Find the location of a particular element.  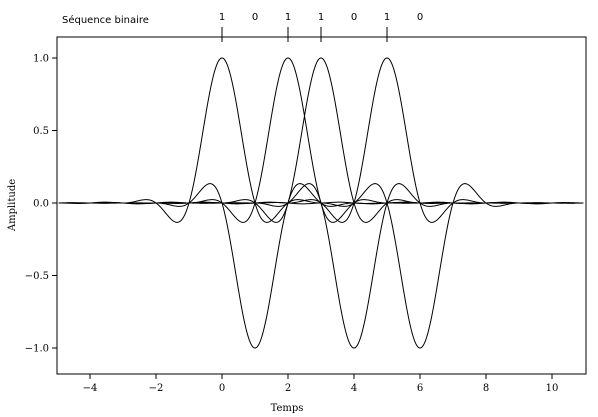

y-axis-label: Amplitude is located at coordinates (12, 205).